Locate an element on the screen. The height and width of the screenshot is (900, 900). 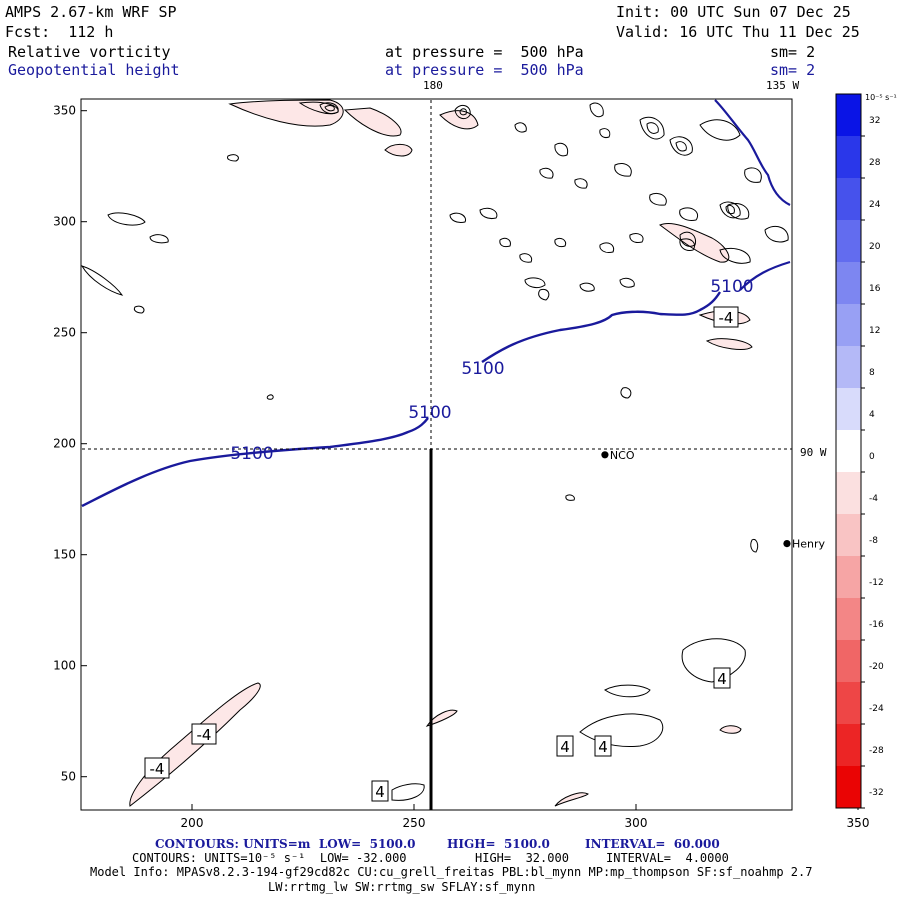
vort-contour-info-low: CONTOURS: UNITS=10⁻⁵ s⁻¹ LOW= -32.000 is located at coordinates (269, 858).